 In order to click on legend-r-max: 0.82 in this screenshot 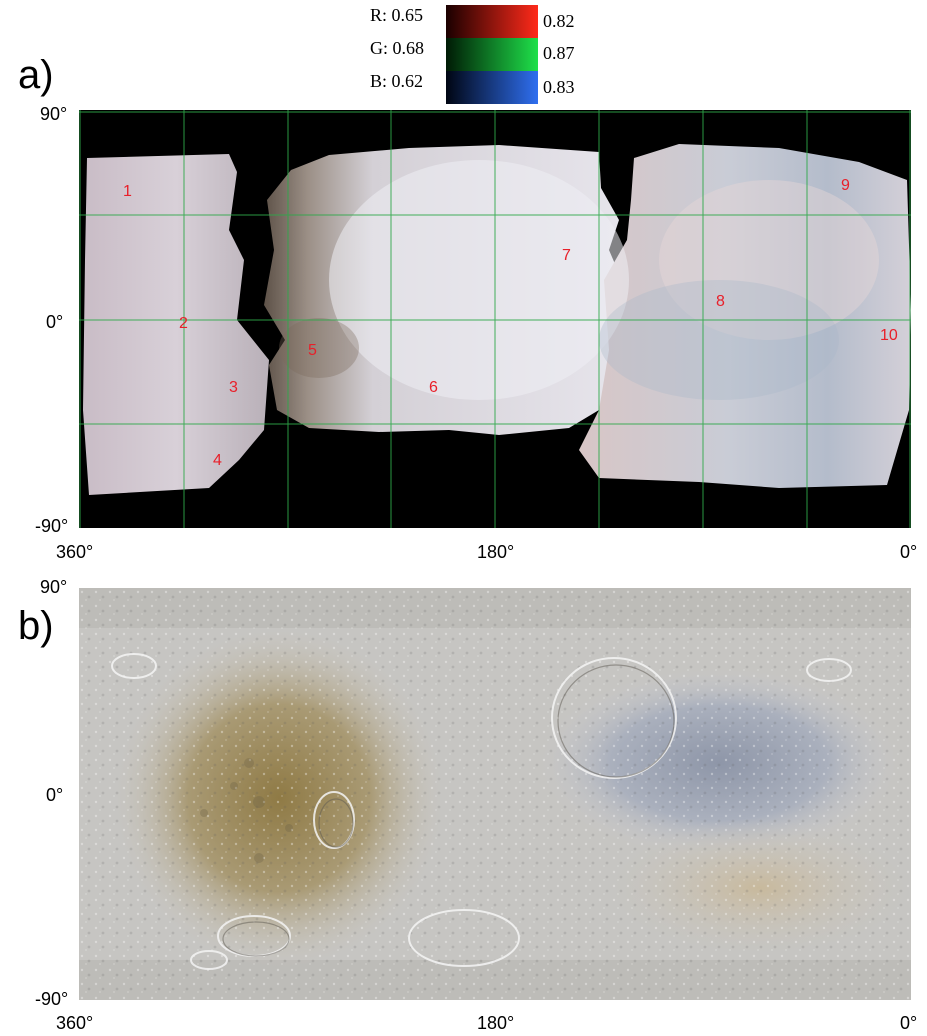, I will do `click(559, 21)`.